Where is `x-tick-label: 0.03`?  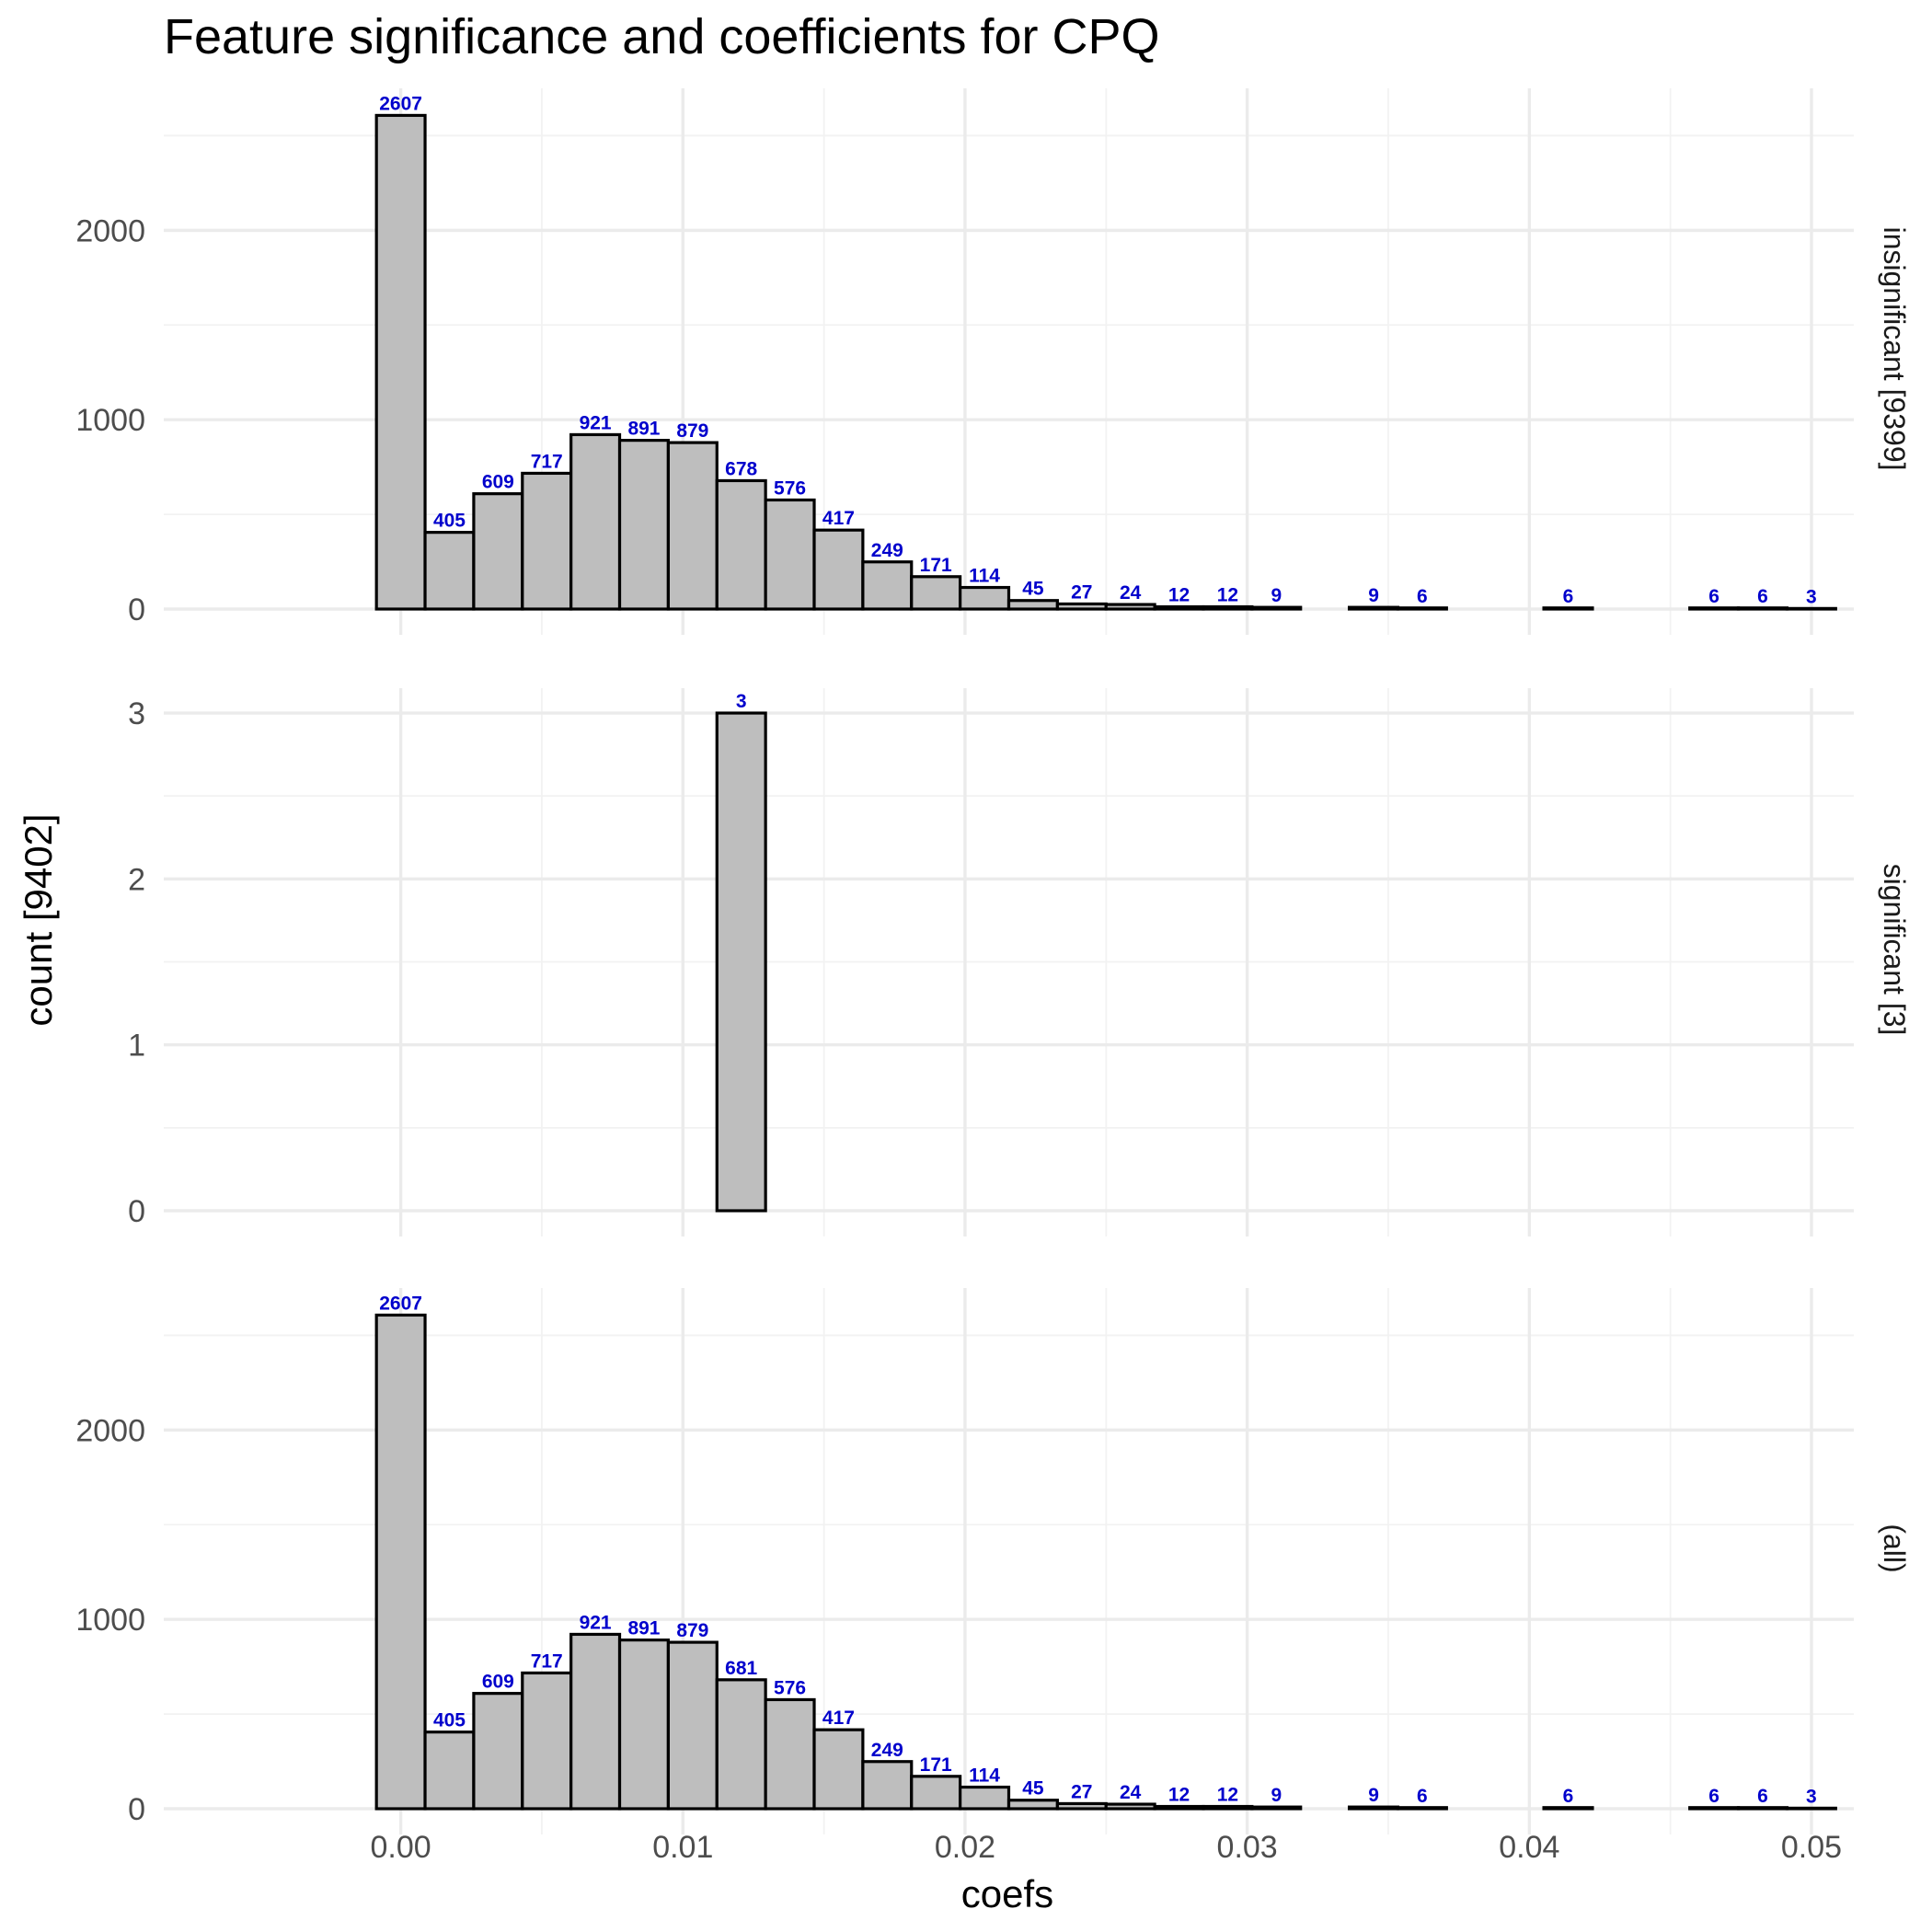 x-tick-label: 0.03 is located at coordinates (1247, 1847).